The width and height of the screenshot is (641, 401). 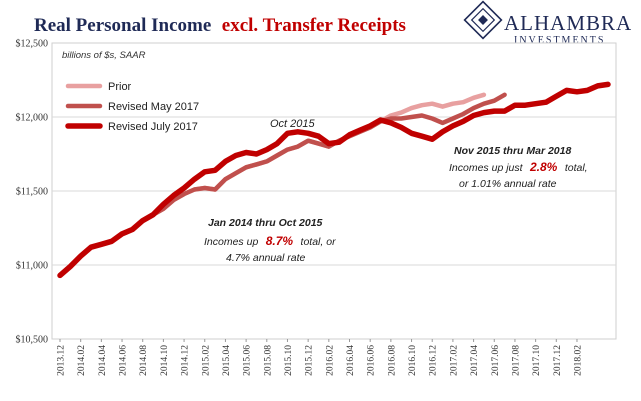 I want to click on units-note: billions of $s, SAAR, so click(x=104, y=55).